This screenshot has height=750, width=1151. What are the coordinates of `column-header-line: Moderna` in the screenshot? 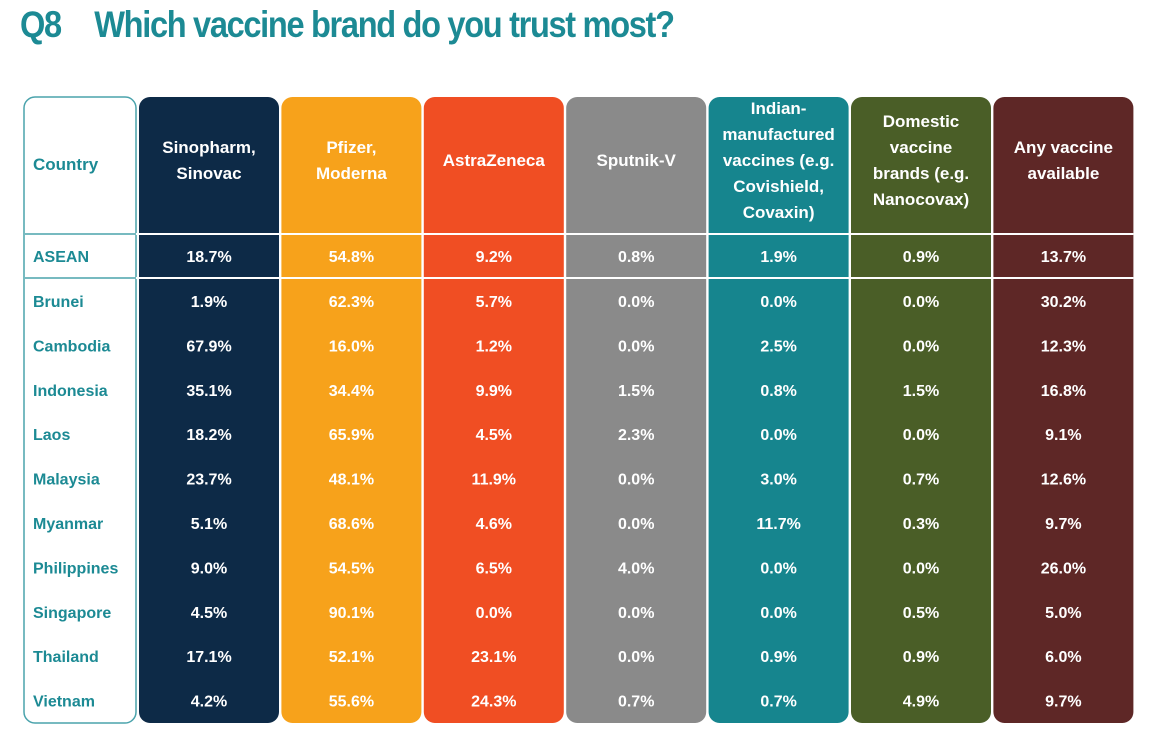 It's located at (351, 173).